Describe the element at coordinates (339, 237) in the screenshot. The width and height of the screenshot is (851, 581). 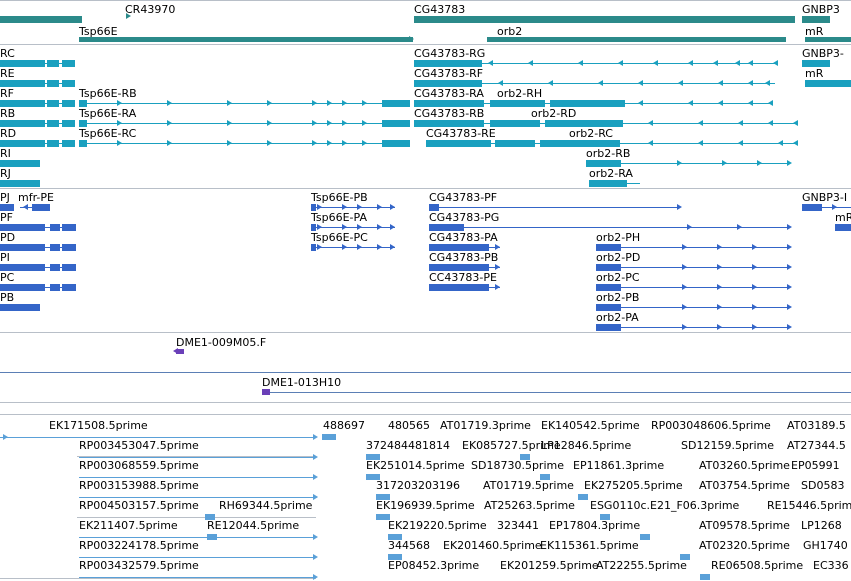
I see `modencode-transcript-label-9: Tsp66E-PC` at that location.